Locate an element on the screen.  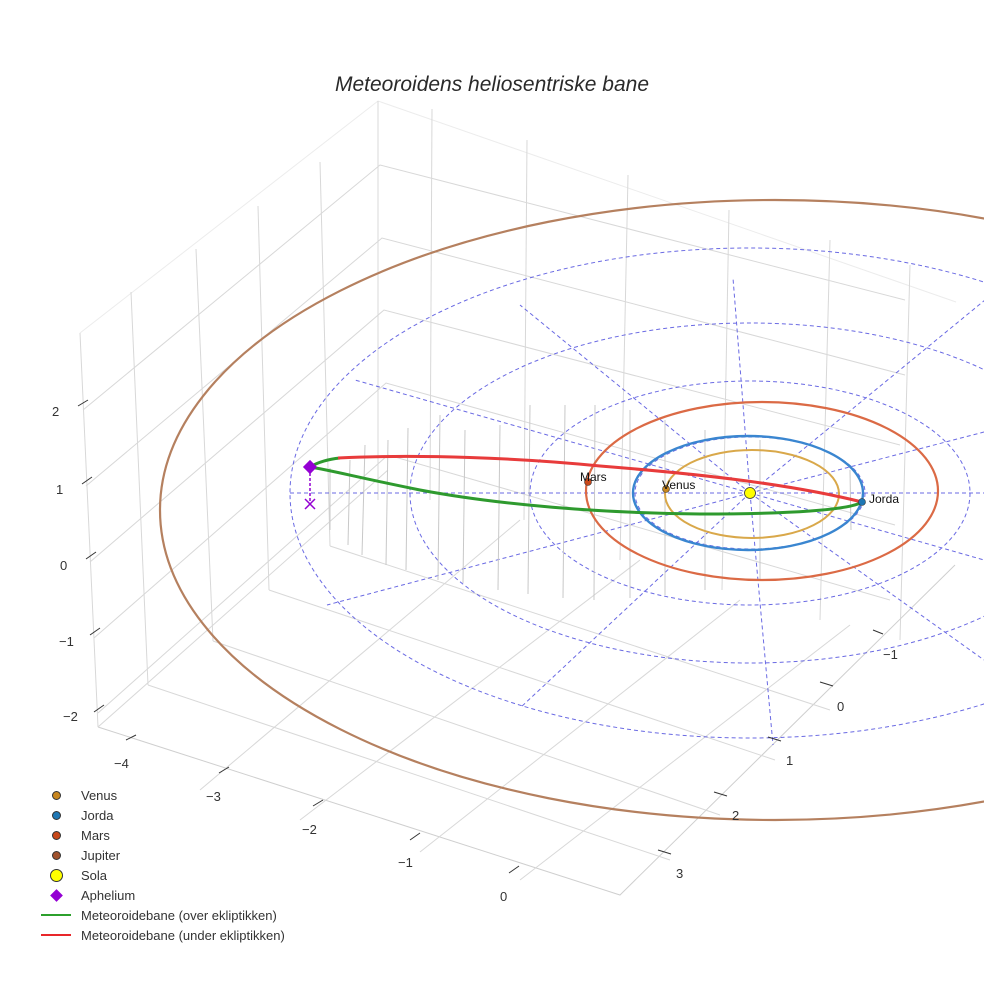
aphelion-projection-x-icon is located at coordinates (310, 504).